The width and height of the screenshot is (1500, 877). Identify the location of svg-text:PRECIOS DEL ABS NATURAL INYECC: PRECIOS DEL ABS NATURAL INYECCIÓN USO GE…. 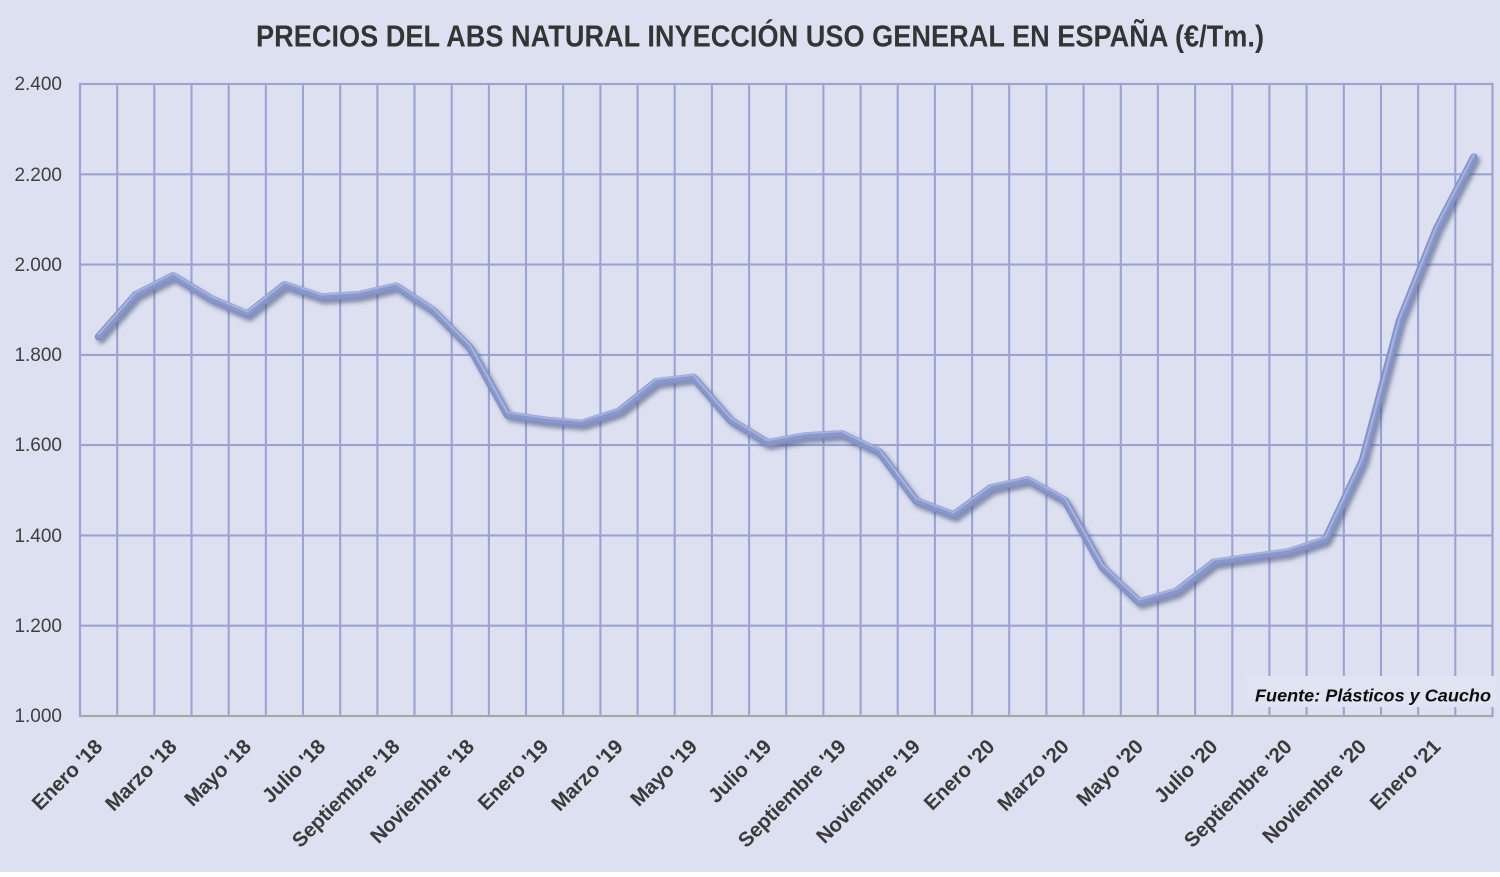
(760, 36).